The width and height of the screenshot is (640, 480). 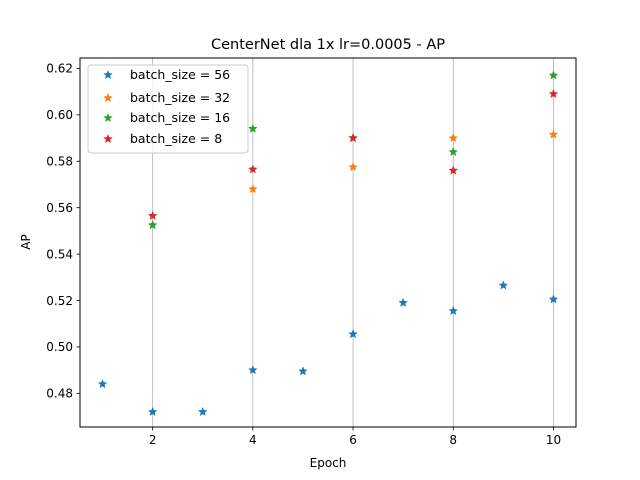 I want to click on legend-label-batch-32: batch_size = 32, so click(x=180, y=97).